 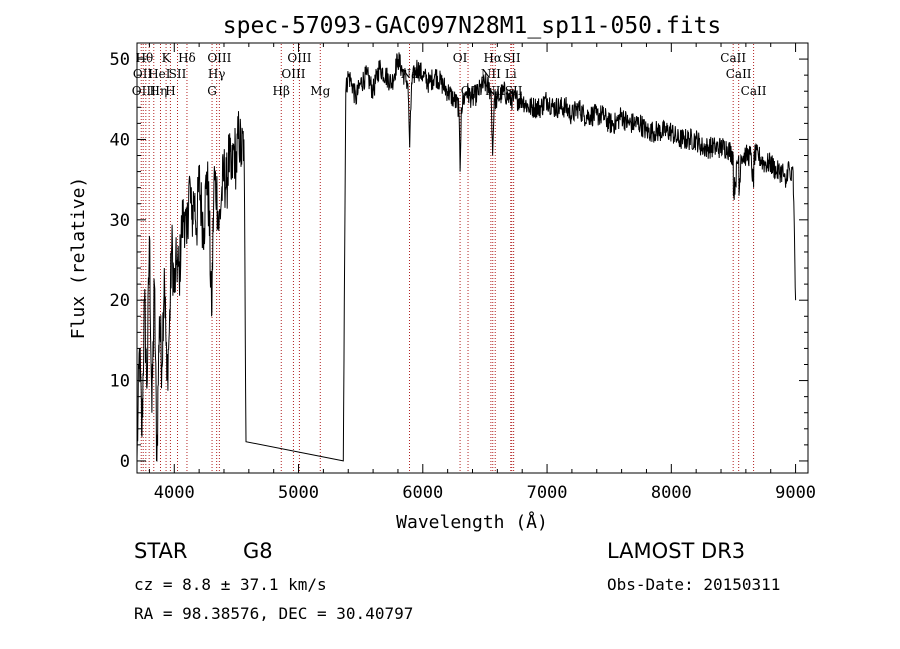 I want to click on y-tick-label: 10, so click(x=120, y=382).